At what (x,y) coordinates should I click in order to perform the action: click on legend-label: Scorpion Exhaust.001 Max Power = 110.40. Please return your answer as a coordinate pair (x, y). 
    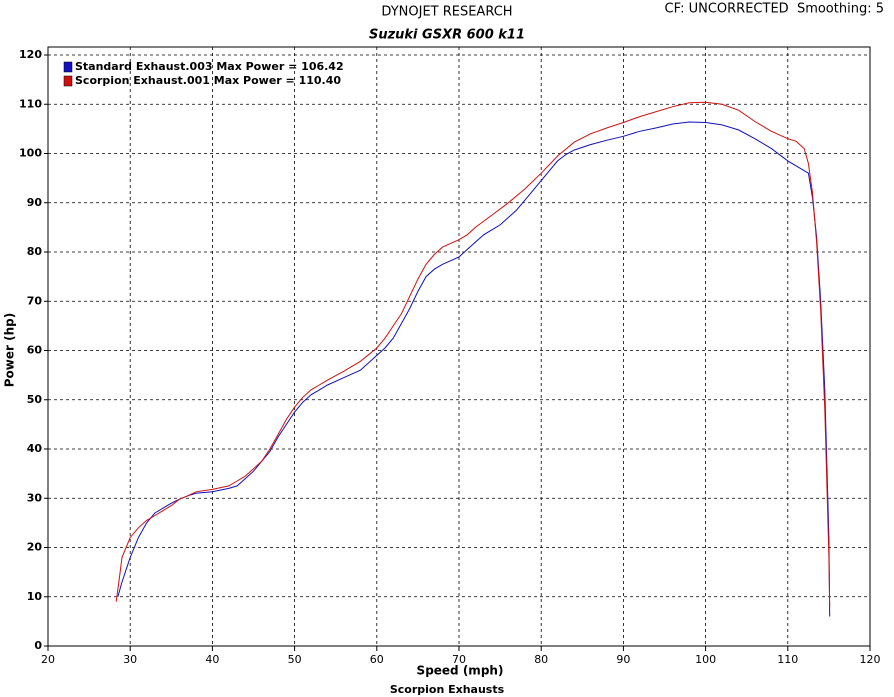
    Looking at the image, I should click on (208, 80).